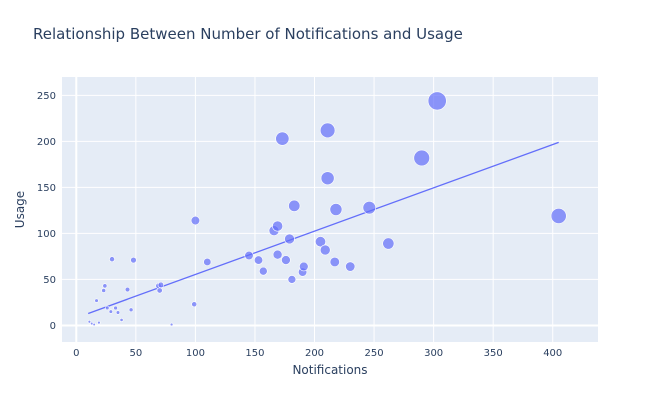  What do you see at coordinates (552, 353) in the screenshot?
I see `x-tick-label: 400` at bounding box center [552, 353].